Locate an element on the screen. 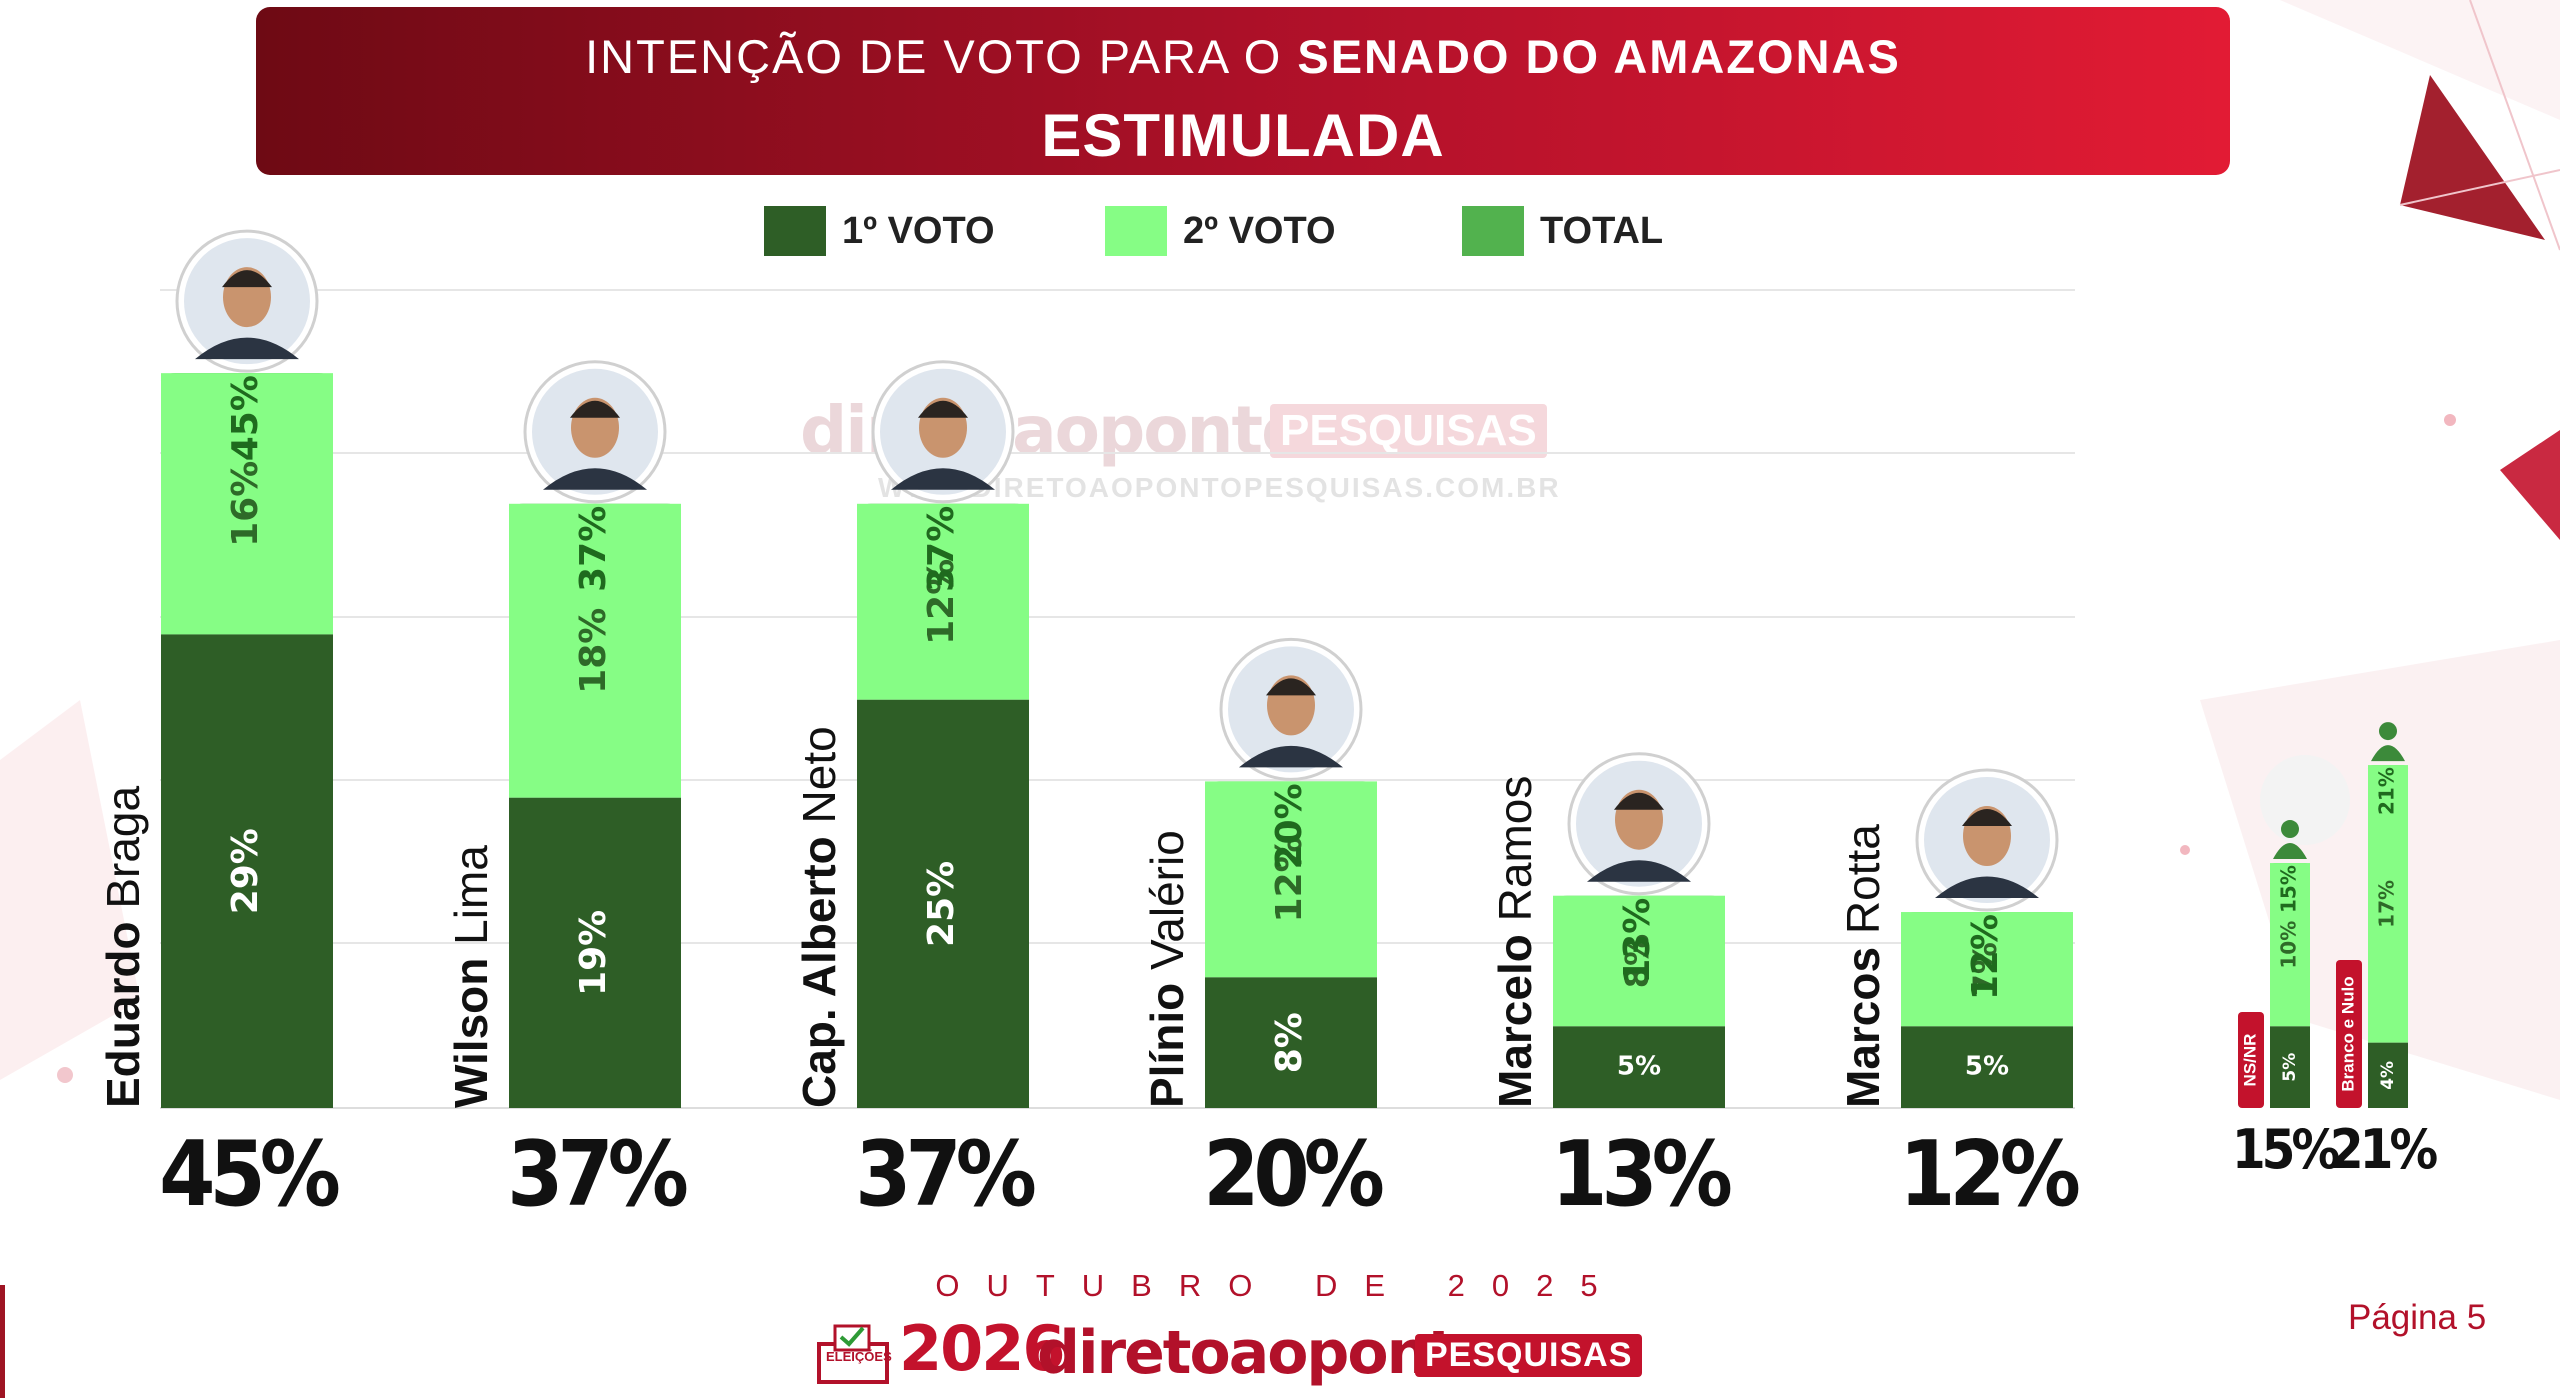 The image size is (2560, 1398). chart-subtitle: ESTIMULADA is located at coordinates (1243, 135).